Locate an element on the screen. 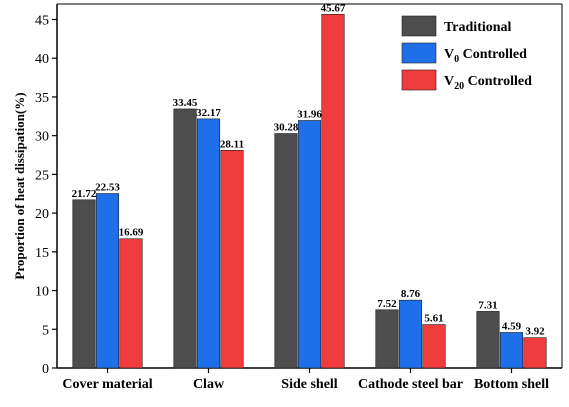 This screenshot has height=407, width=569. legend-entry: Traditional is located at coordinates (478, 27).